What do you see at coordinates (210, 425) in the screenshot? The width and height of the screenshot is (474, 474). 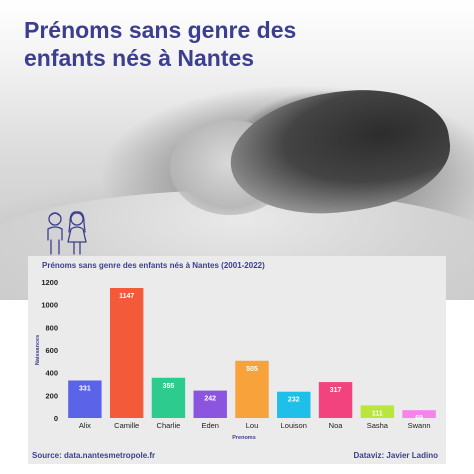 I see `x-tick-label: Eden` at bounding box center [210, 425].